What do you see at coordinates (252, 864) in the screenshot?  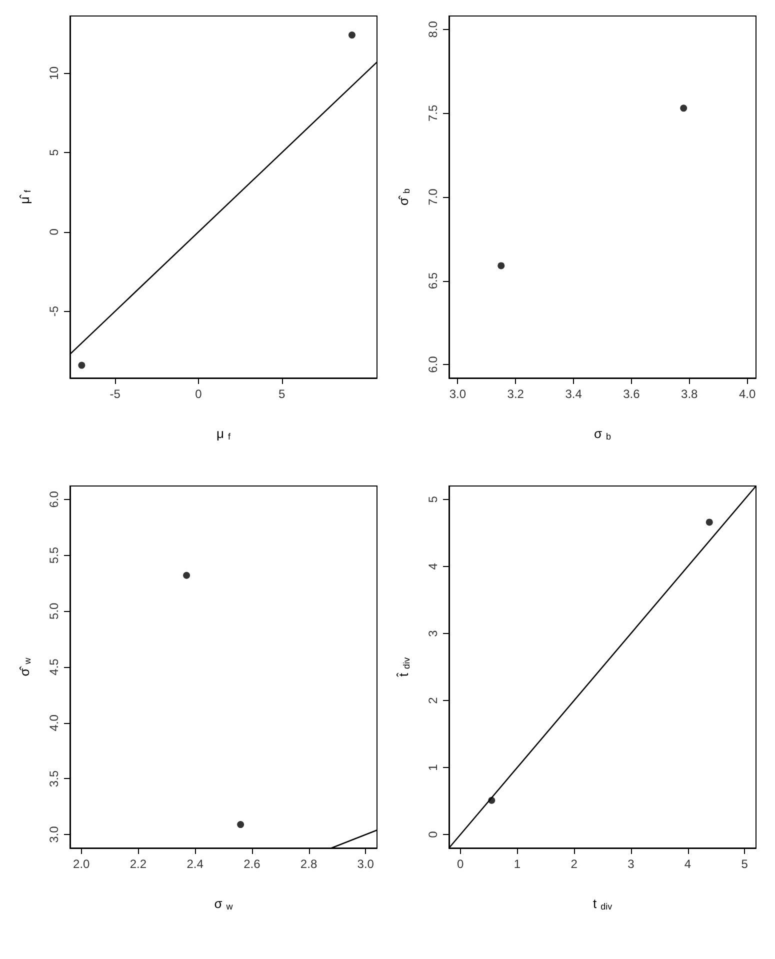 I see `x-tick-label: 2.6` at bounding box center [252, 864].